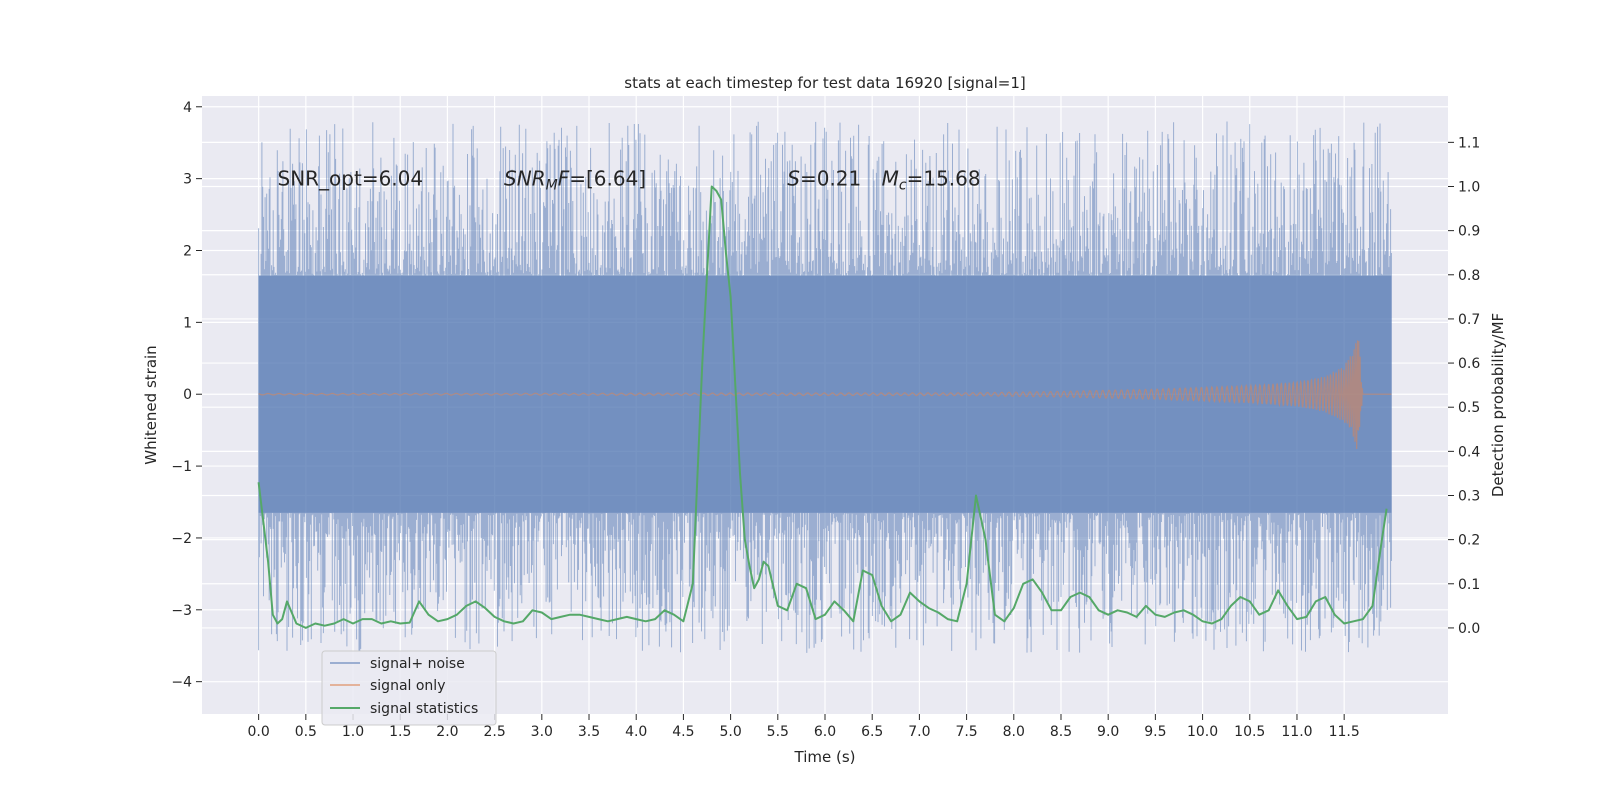  Describe the element at coordinates (683, 732) in the screenshot. I see `x-tick-label-9: 4.5` at that location.